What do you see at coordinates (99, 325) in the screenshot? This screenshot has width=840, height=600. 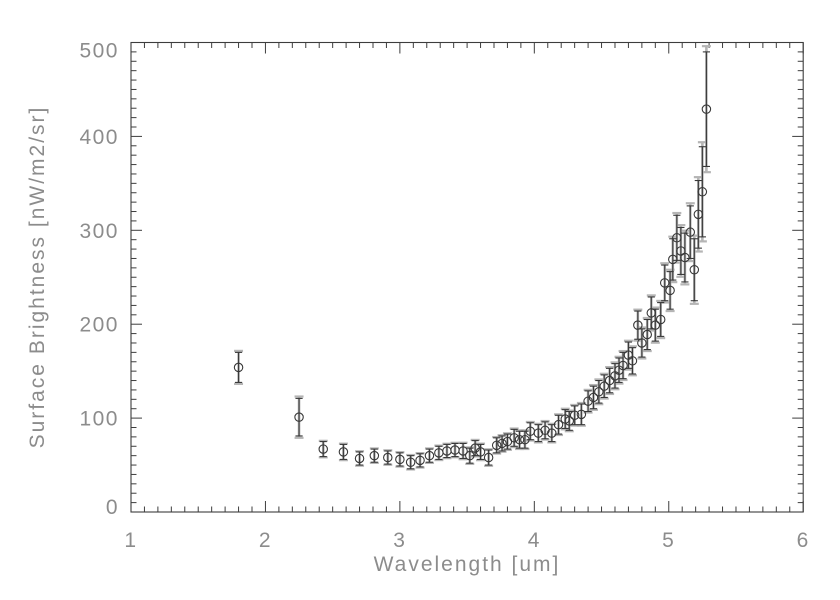 I see `y-tick-label: 200` at bounding box center [99, 325].